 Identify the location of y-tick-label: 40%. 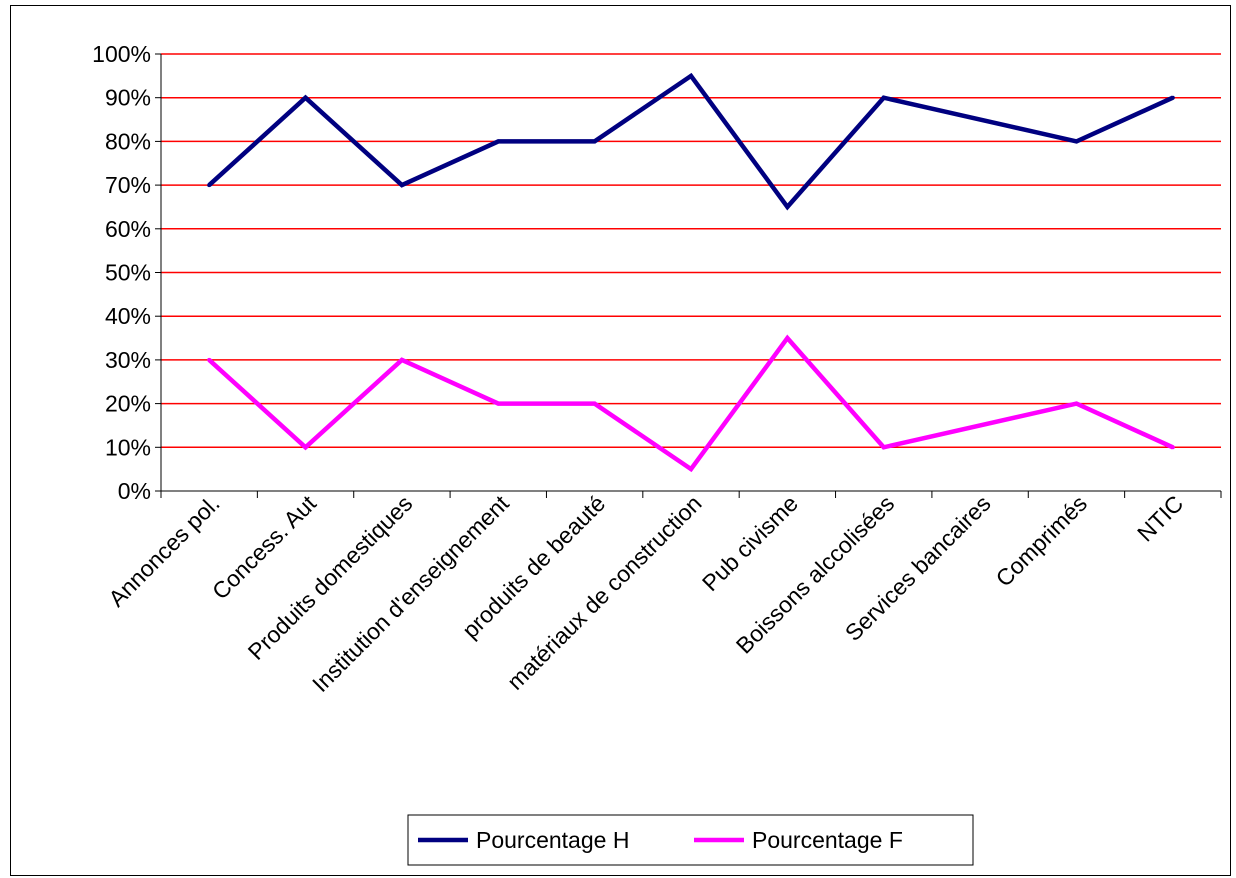
(128, 316).